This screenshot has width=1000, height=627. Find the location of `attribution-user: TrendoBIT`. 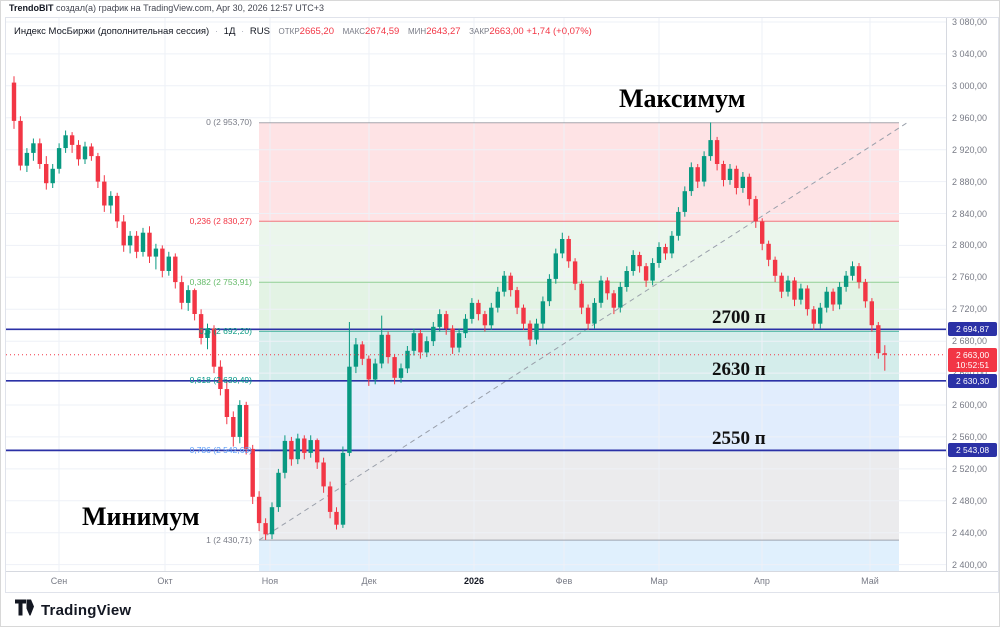

attribution-user: TrendoBIT is located at coordinates (31, 8).